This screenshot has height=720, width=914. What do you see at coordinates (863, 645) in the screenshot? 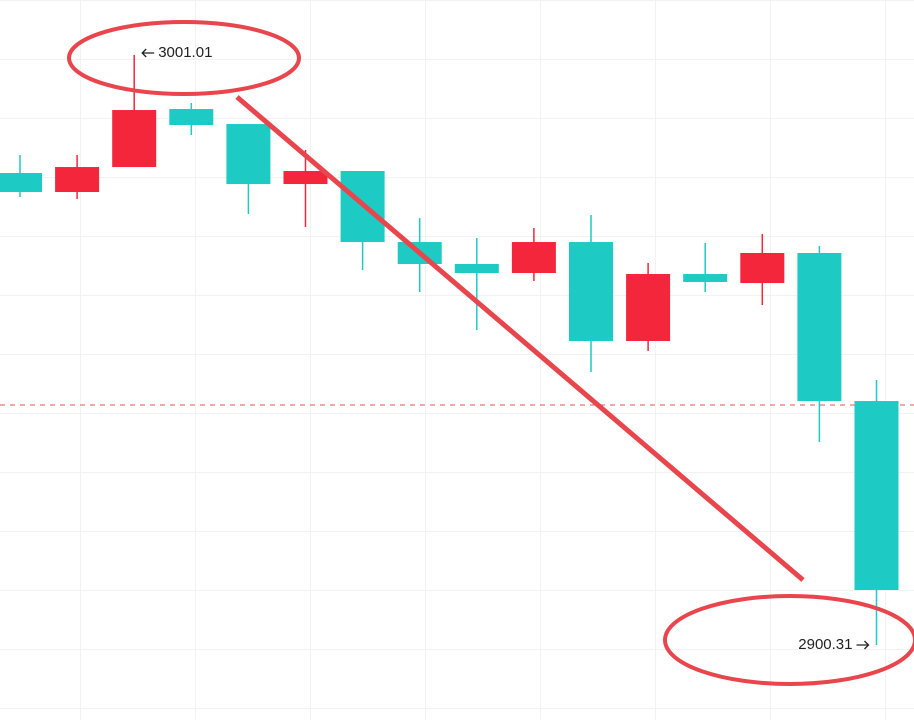
I see `arrow-right` at bounding box center [863, 645].